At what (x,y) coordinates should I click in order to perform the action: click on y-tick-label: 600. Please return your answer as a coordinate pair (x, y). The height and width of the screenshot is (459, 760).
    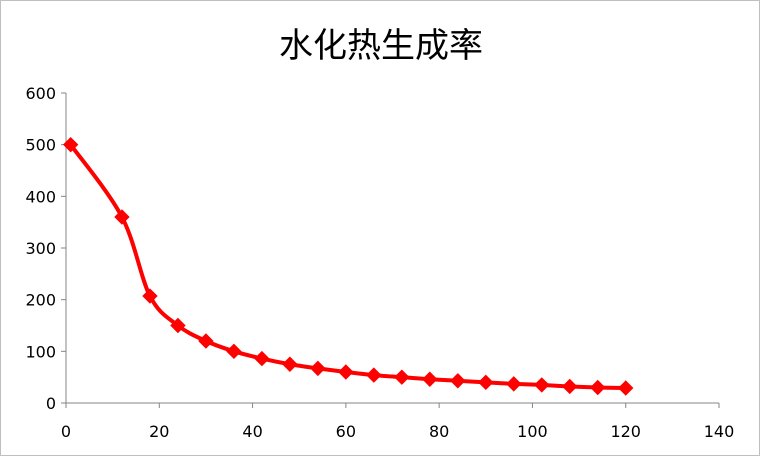
    Looking at the image, I should click on (40, 93).